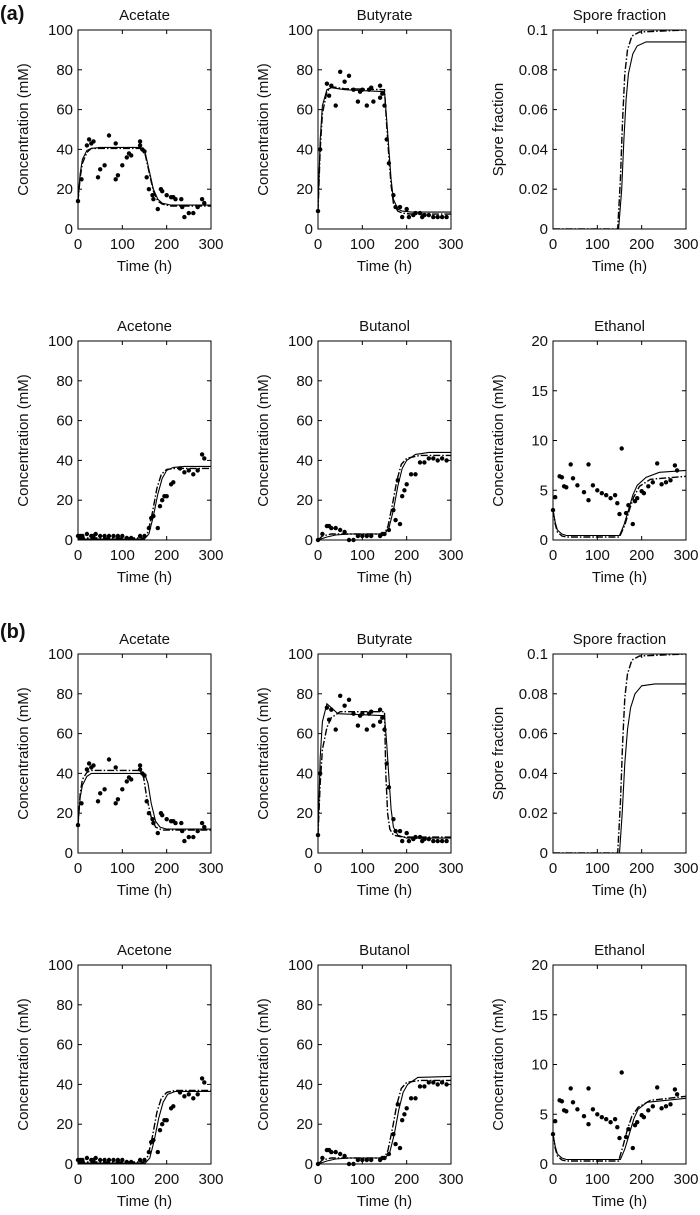 This screenshot has width=700, height=1215. Describe the element at coordinates (533, 694) in the screenshot. I see `y-tick-label: 0.08` at that location.